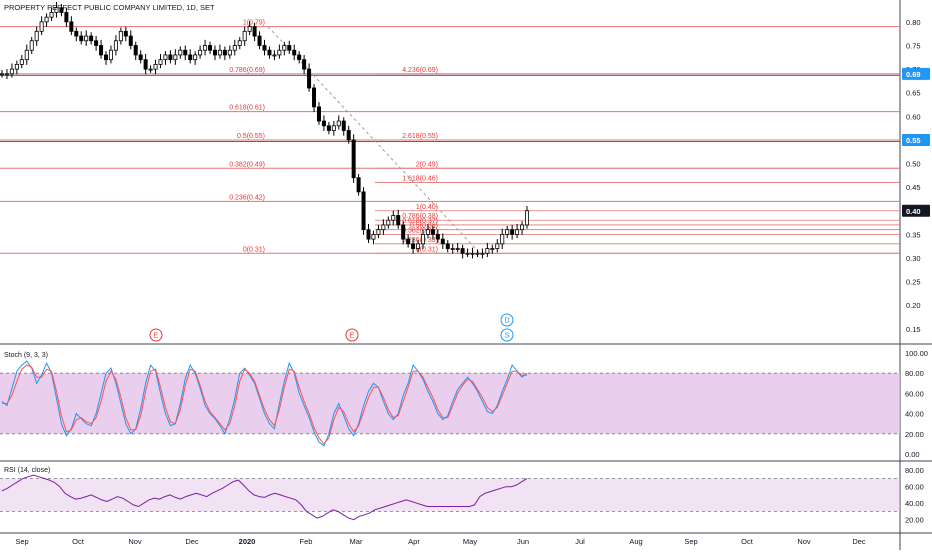  I want to click on price-tick-label: 0.65, so click(913, 93).